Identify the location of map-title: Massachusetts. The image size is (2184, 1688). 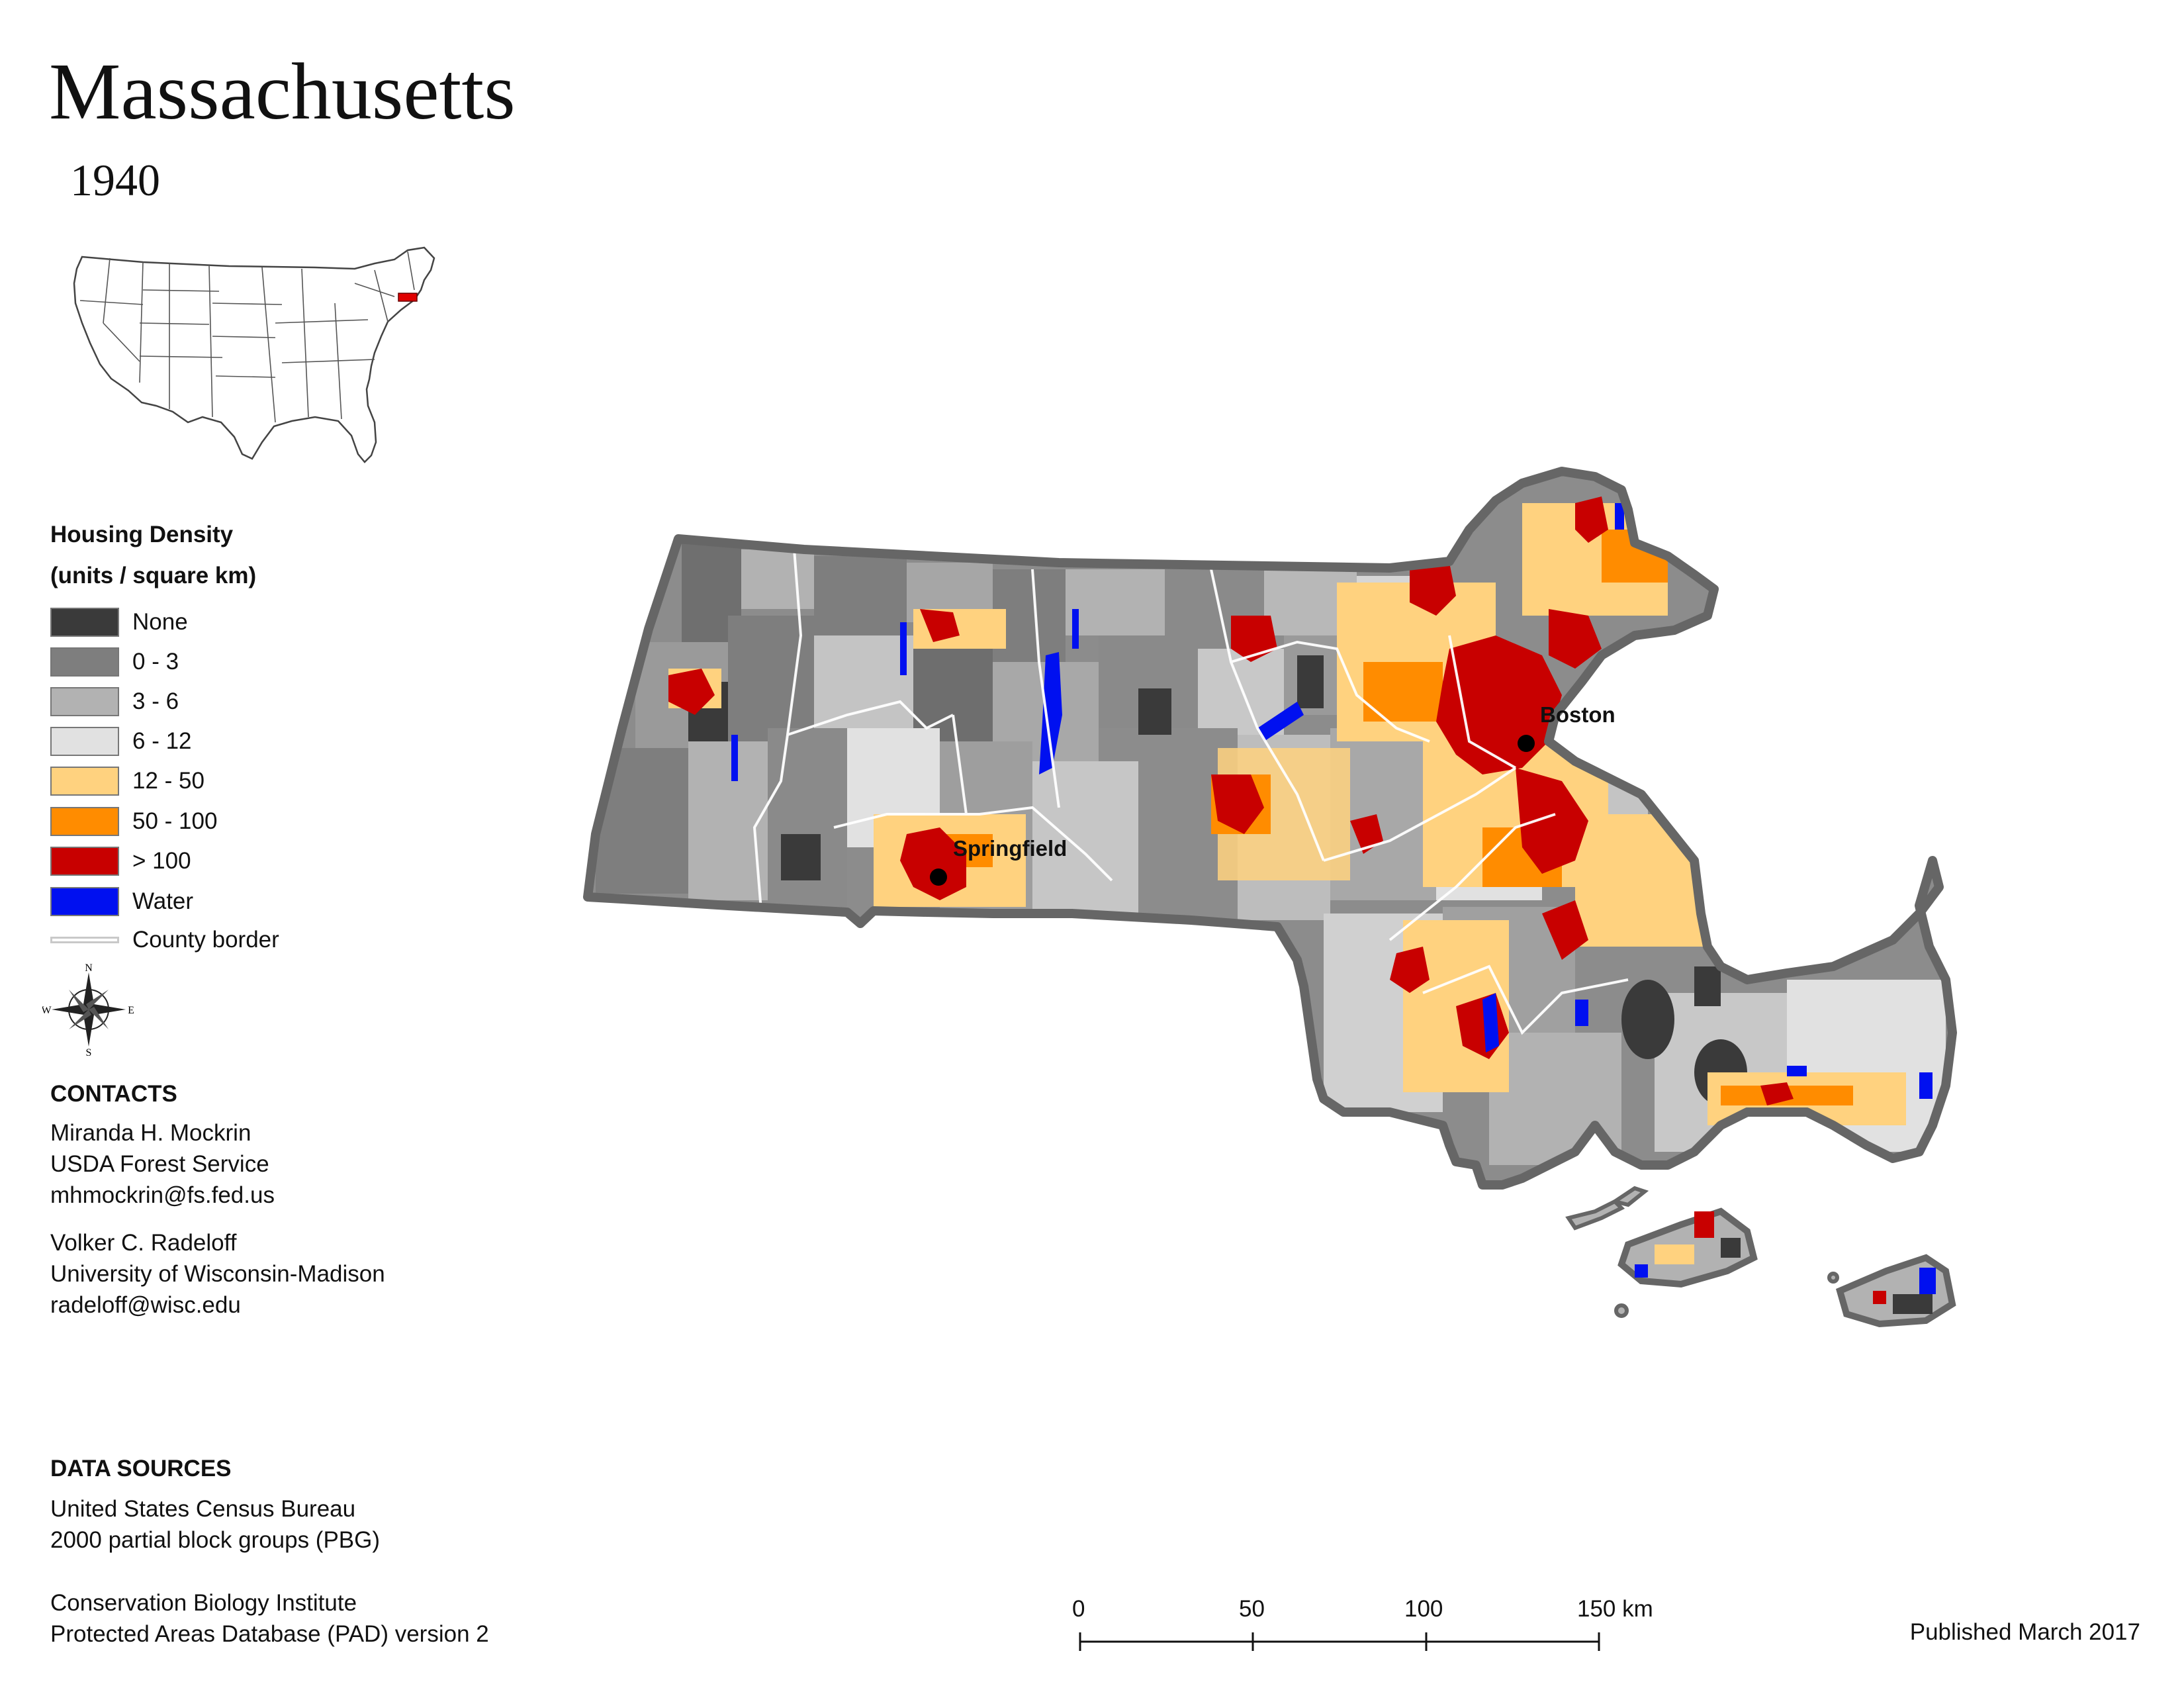
(283, 91).